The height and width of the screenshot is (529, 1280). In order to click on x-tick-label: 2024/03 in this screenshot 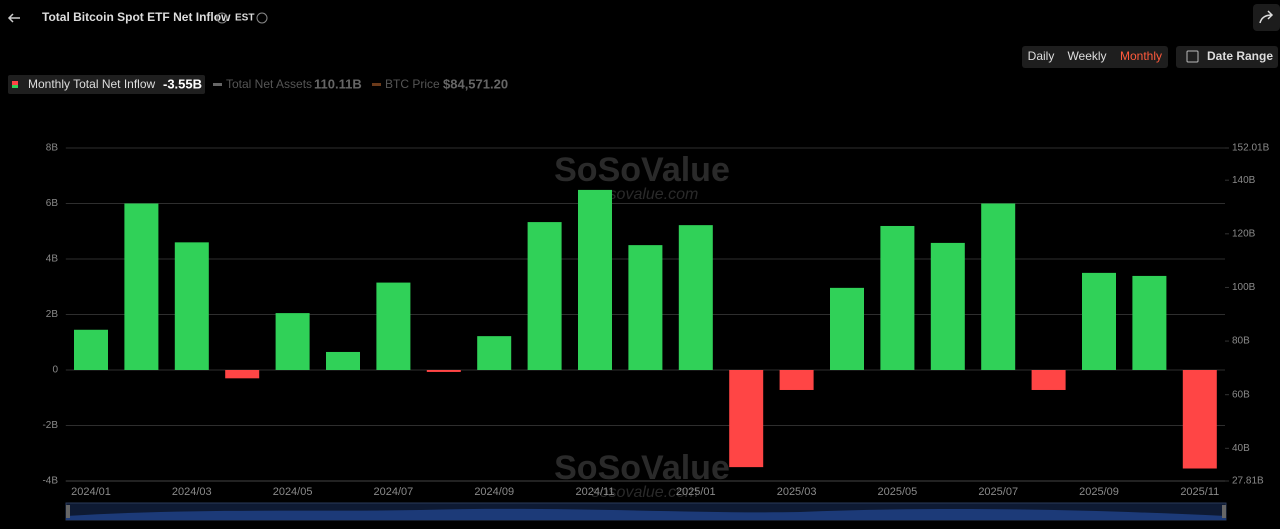, I will do `click(192, 492)`.